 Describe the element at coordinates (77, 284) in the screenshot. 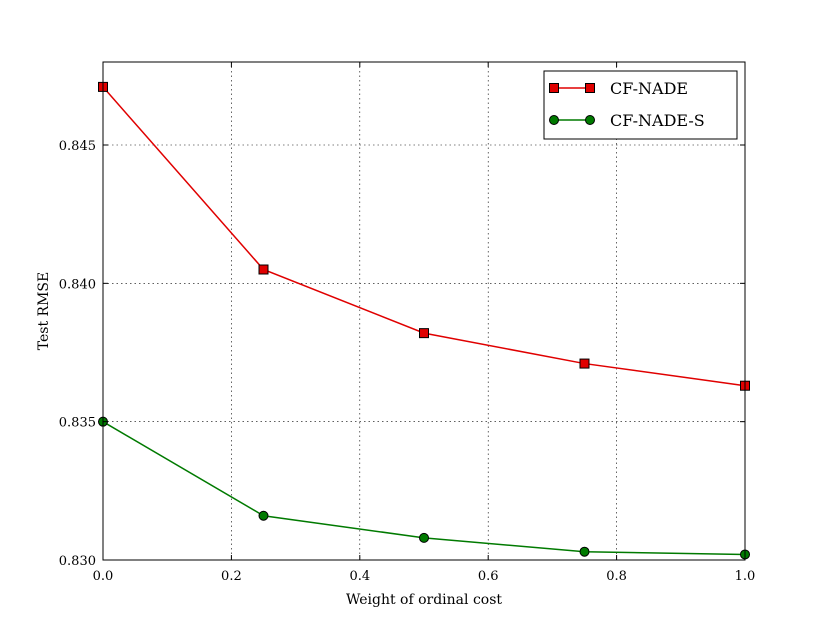

I see `y-tick-label: 0.840` at that location.